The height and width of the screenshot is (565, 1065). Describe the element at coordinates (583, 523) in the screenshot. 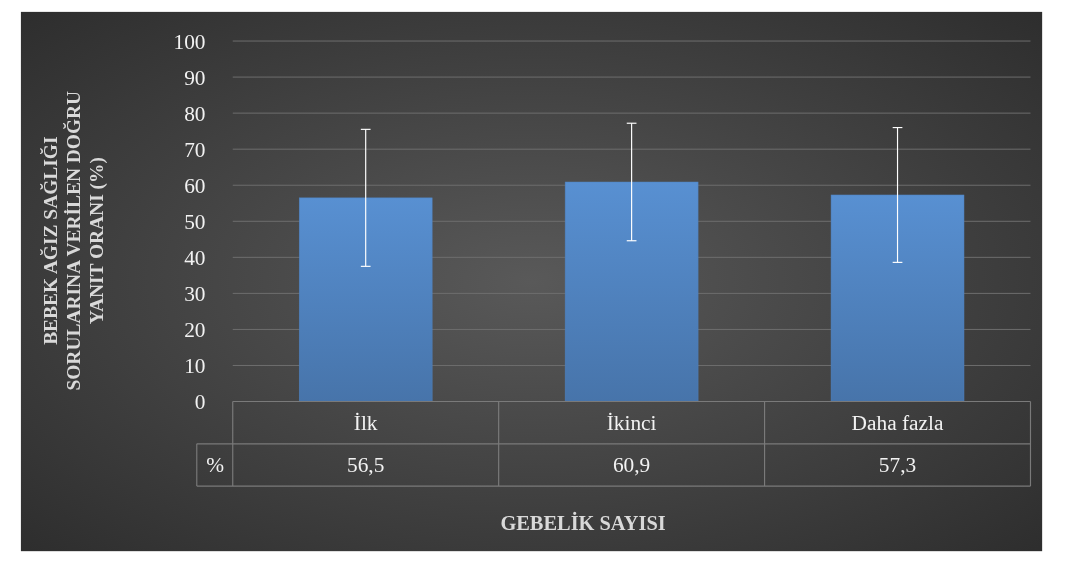

I see `x-axis-title: GEBELİK SAYISI` at that location.